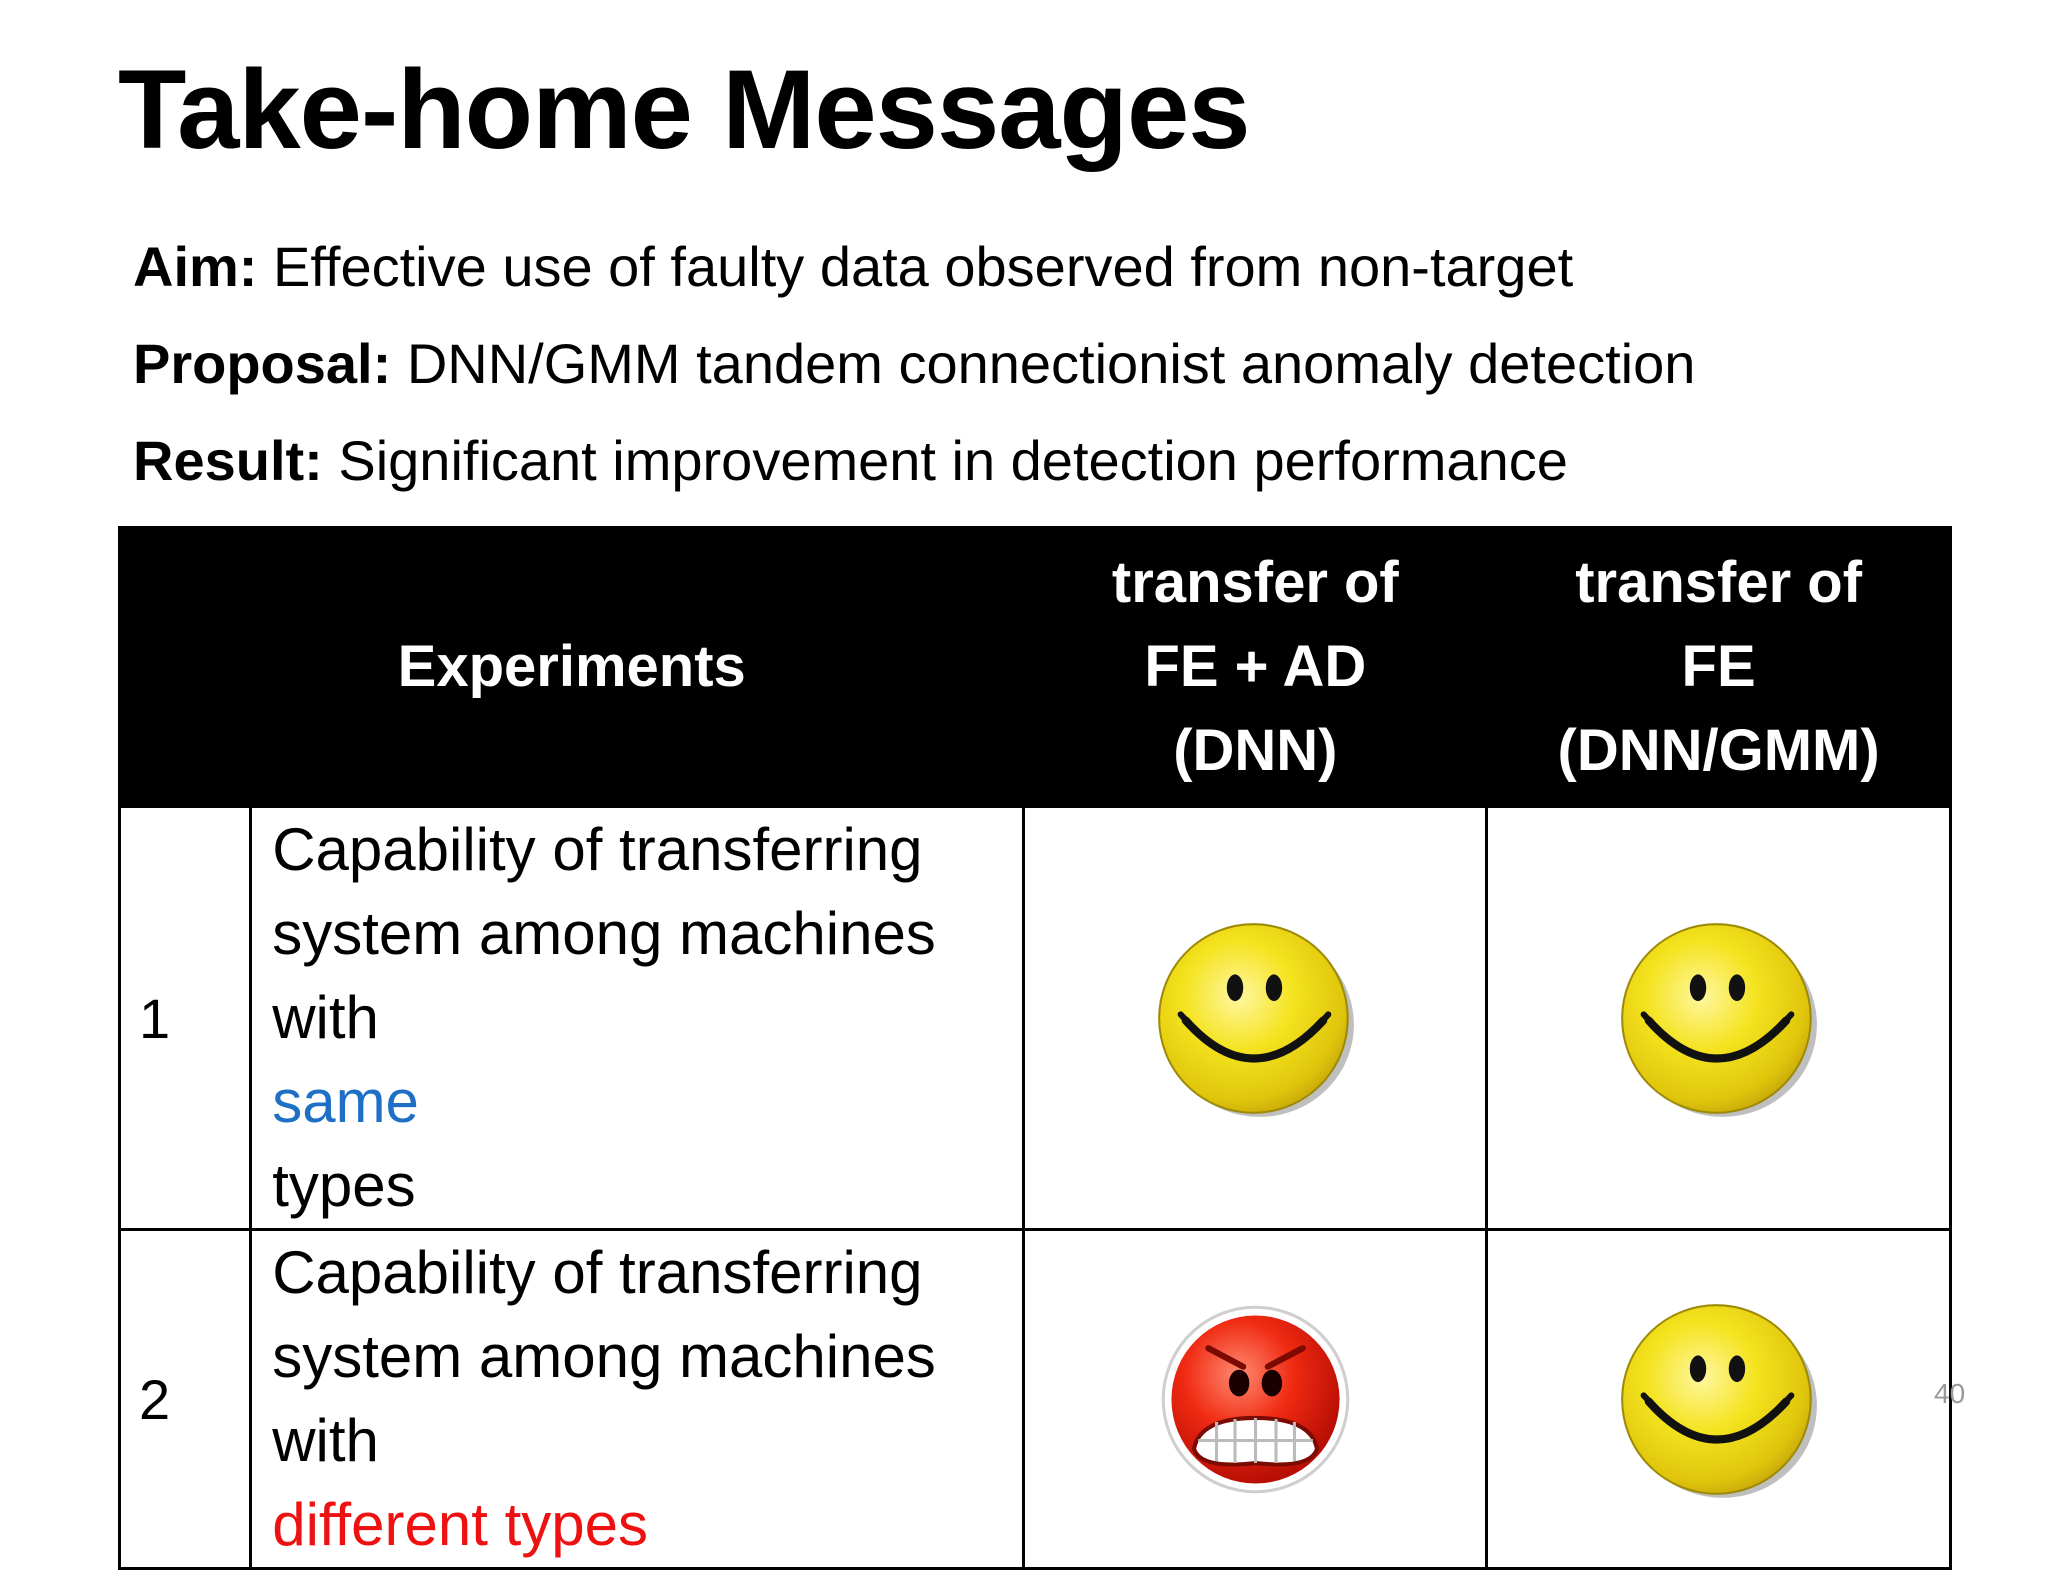 The width and height of the screenshot is (2048, 1570). I want to click on header-b-line-1: transfer of, so click(1719, 582).